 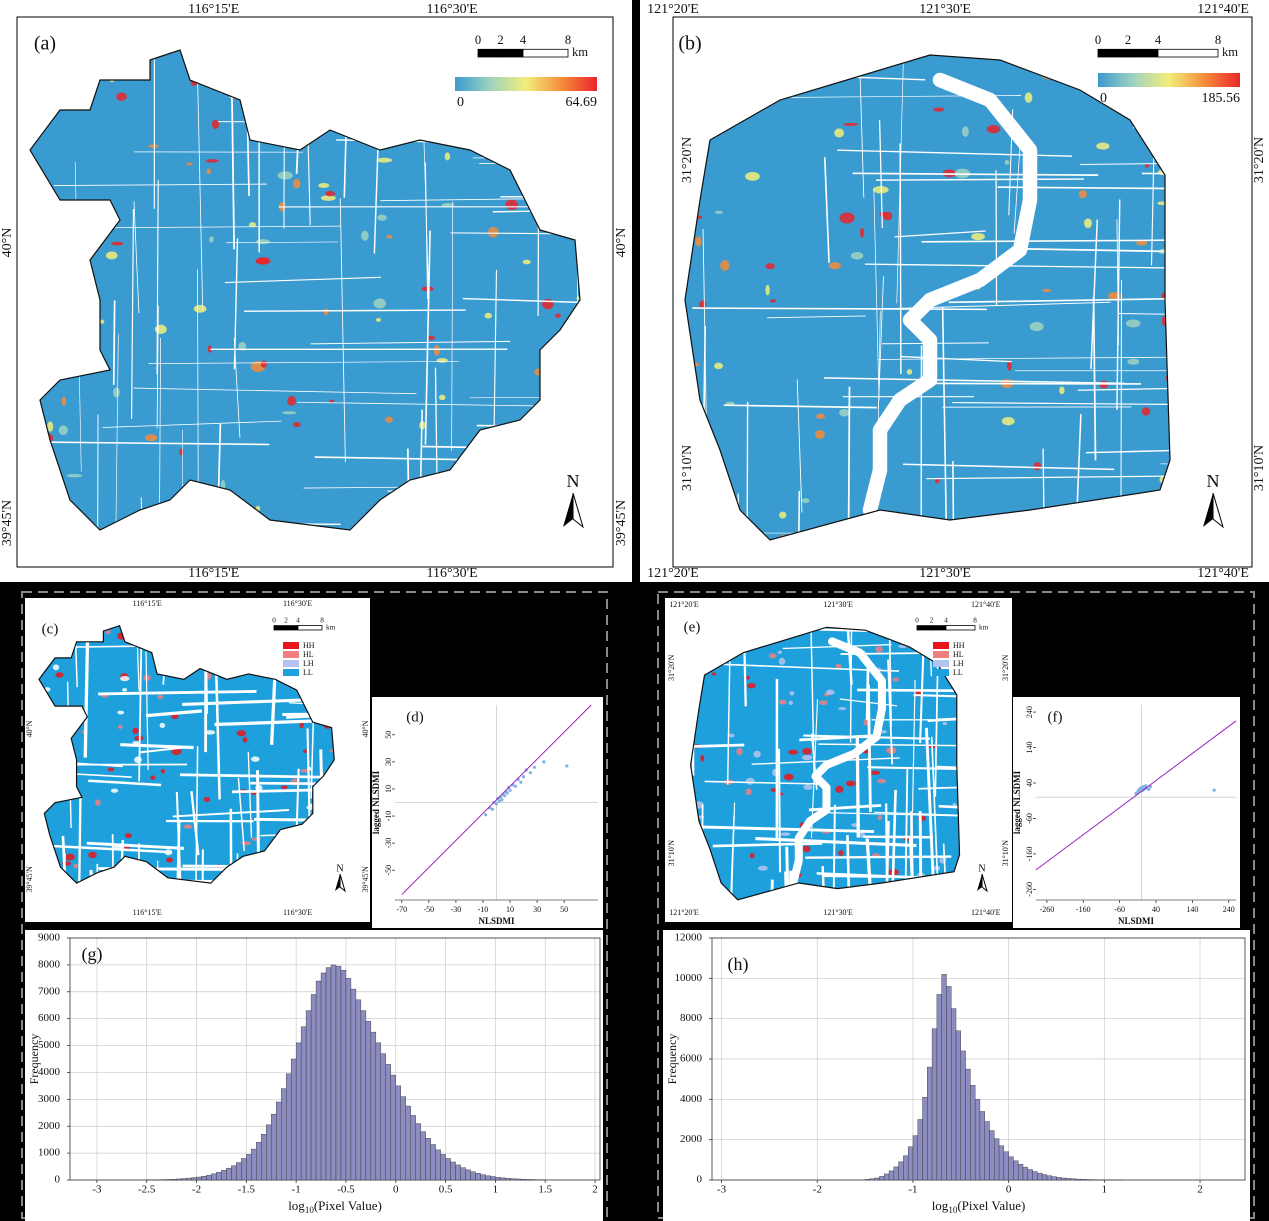 What do you see at coordinates (1029, 748) in the screenshot?
I see `y-tick-label: 140` at bounding box center [1029, 748].